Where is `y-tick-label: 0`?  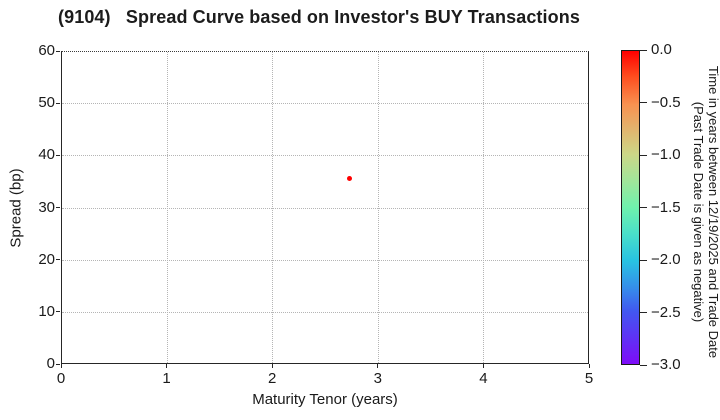
y-tick-label: 0 is located at coordinates (50, 363).